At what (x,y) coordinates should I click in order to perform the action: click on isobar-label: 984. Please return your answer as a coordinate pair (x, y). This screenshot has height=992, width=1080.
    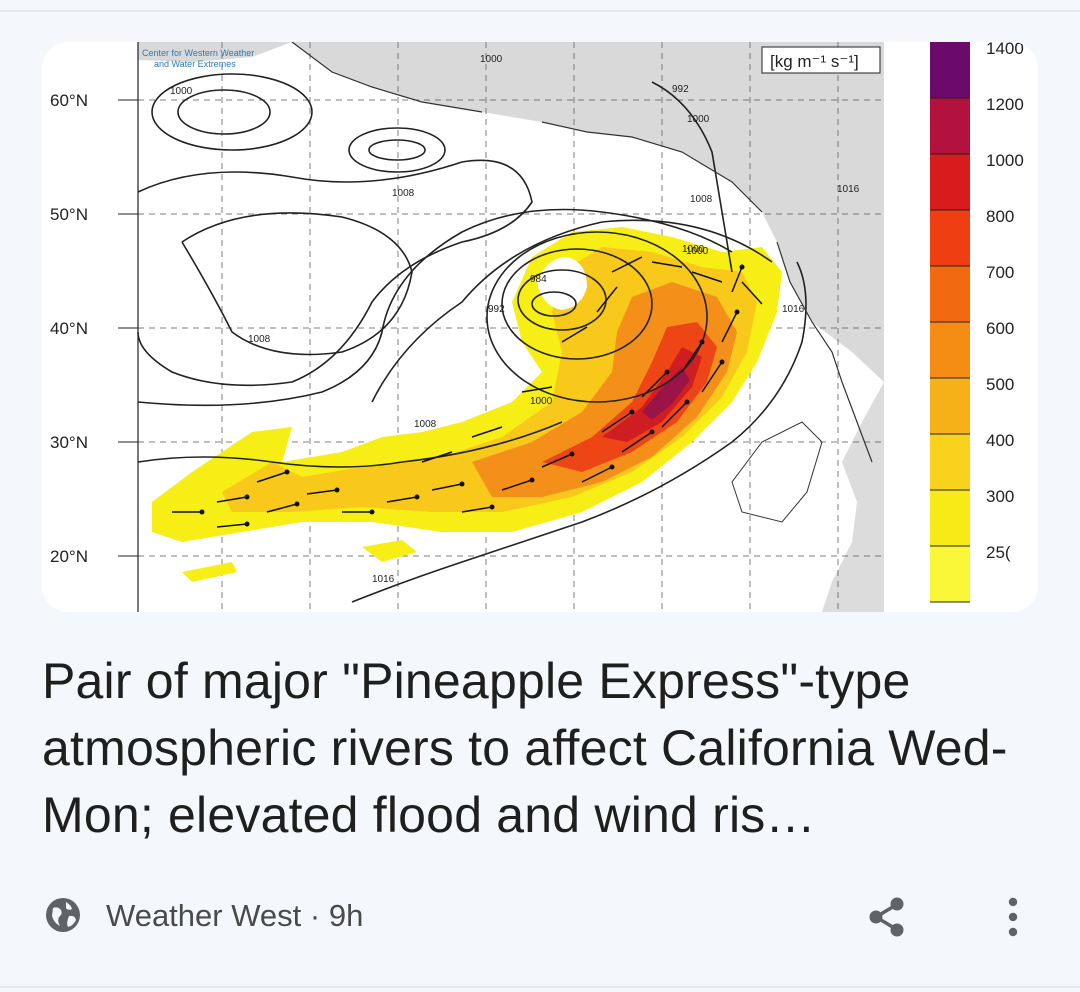
    Looking at the image, I should click on (538, 279).